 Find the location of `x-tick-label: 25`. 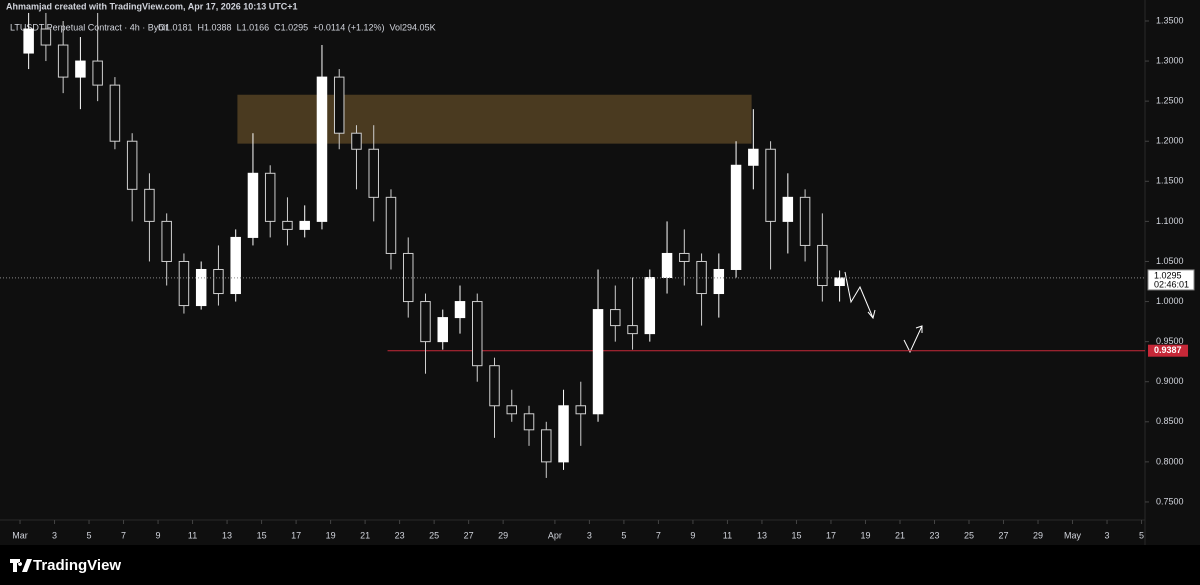

x-tick-label: 25 is located at coordinates (434, 535).